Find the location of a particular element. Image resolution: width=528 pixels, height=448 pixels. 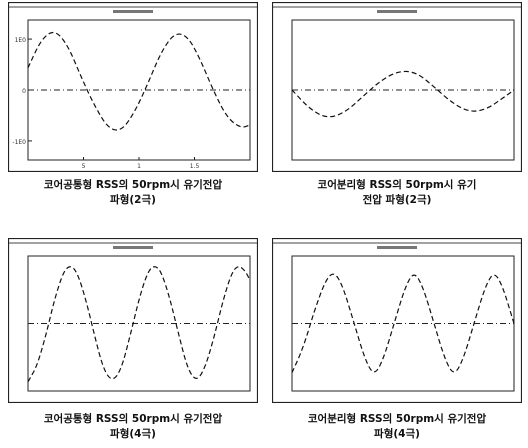

caption-4-line-1: 코어분리형 RSS의 50rpm시 유기전압 is located at coordinates (397, 419).